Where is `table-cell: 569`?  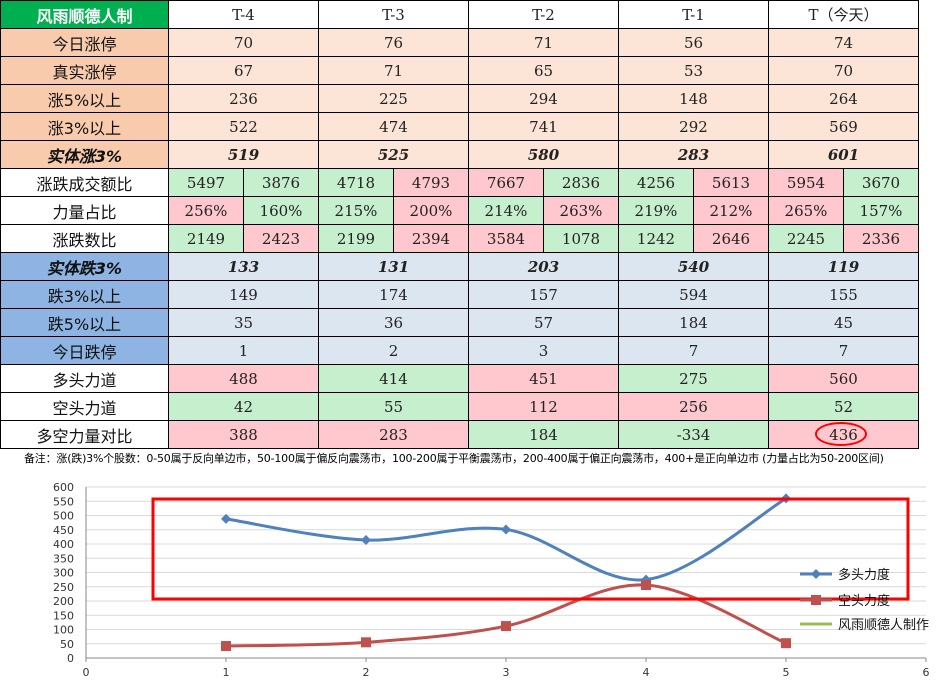 table-cell: 569 is located at coordinates (843, 126).